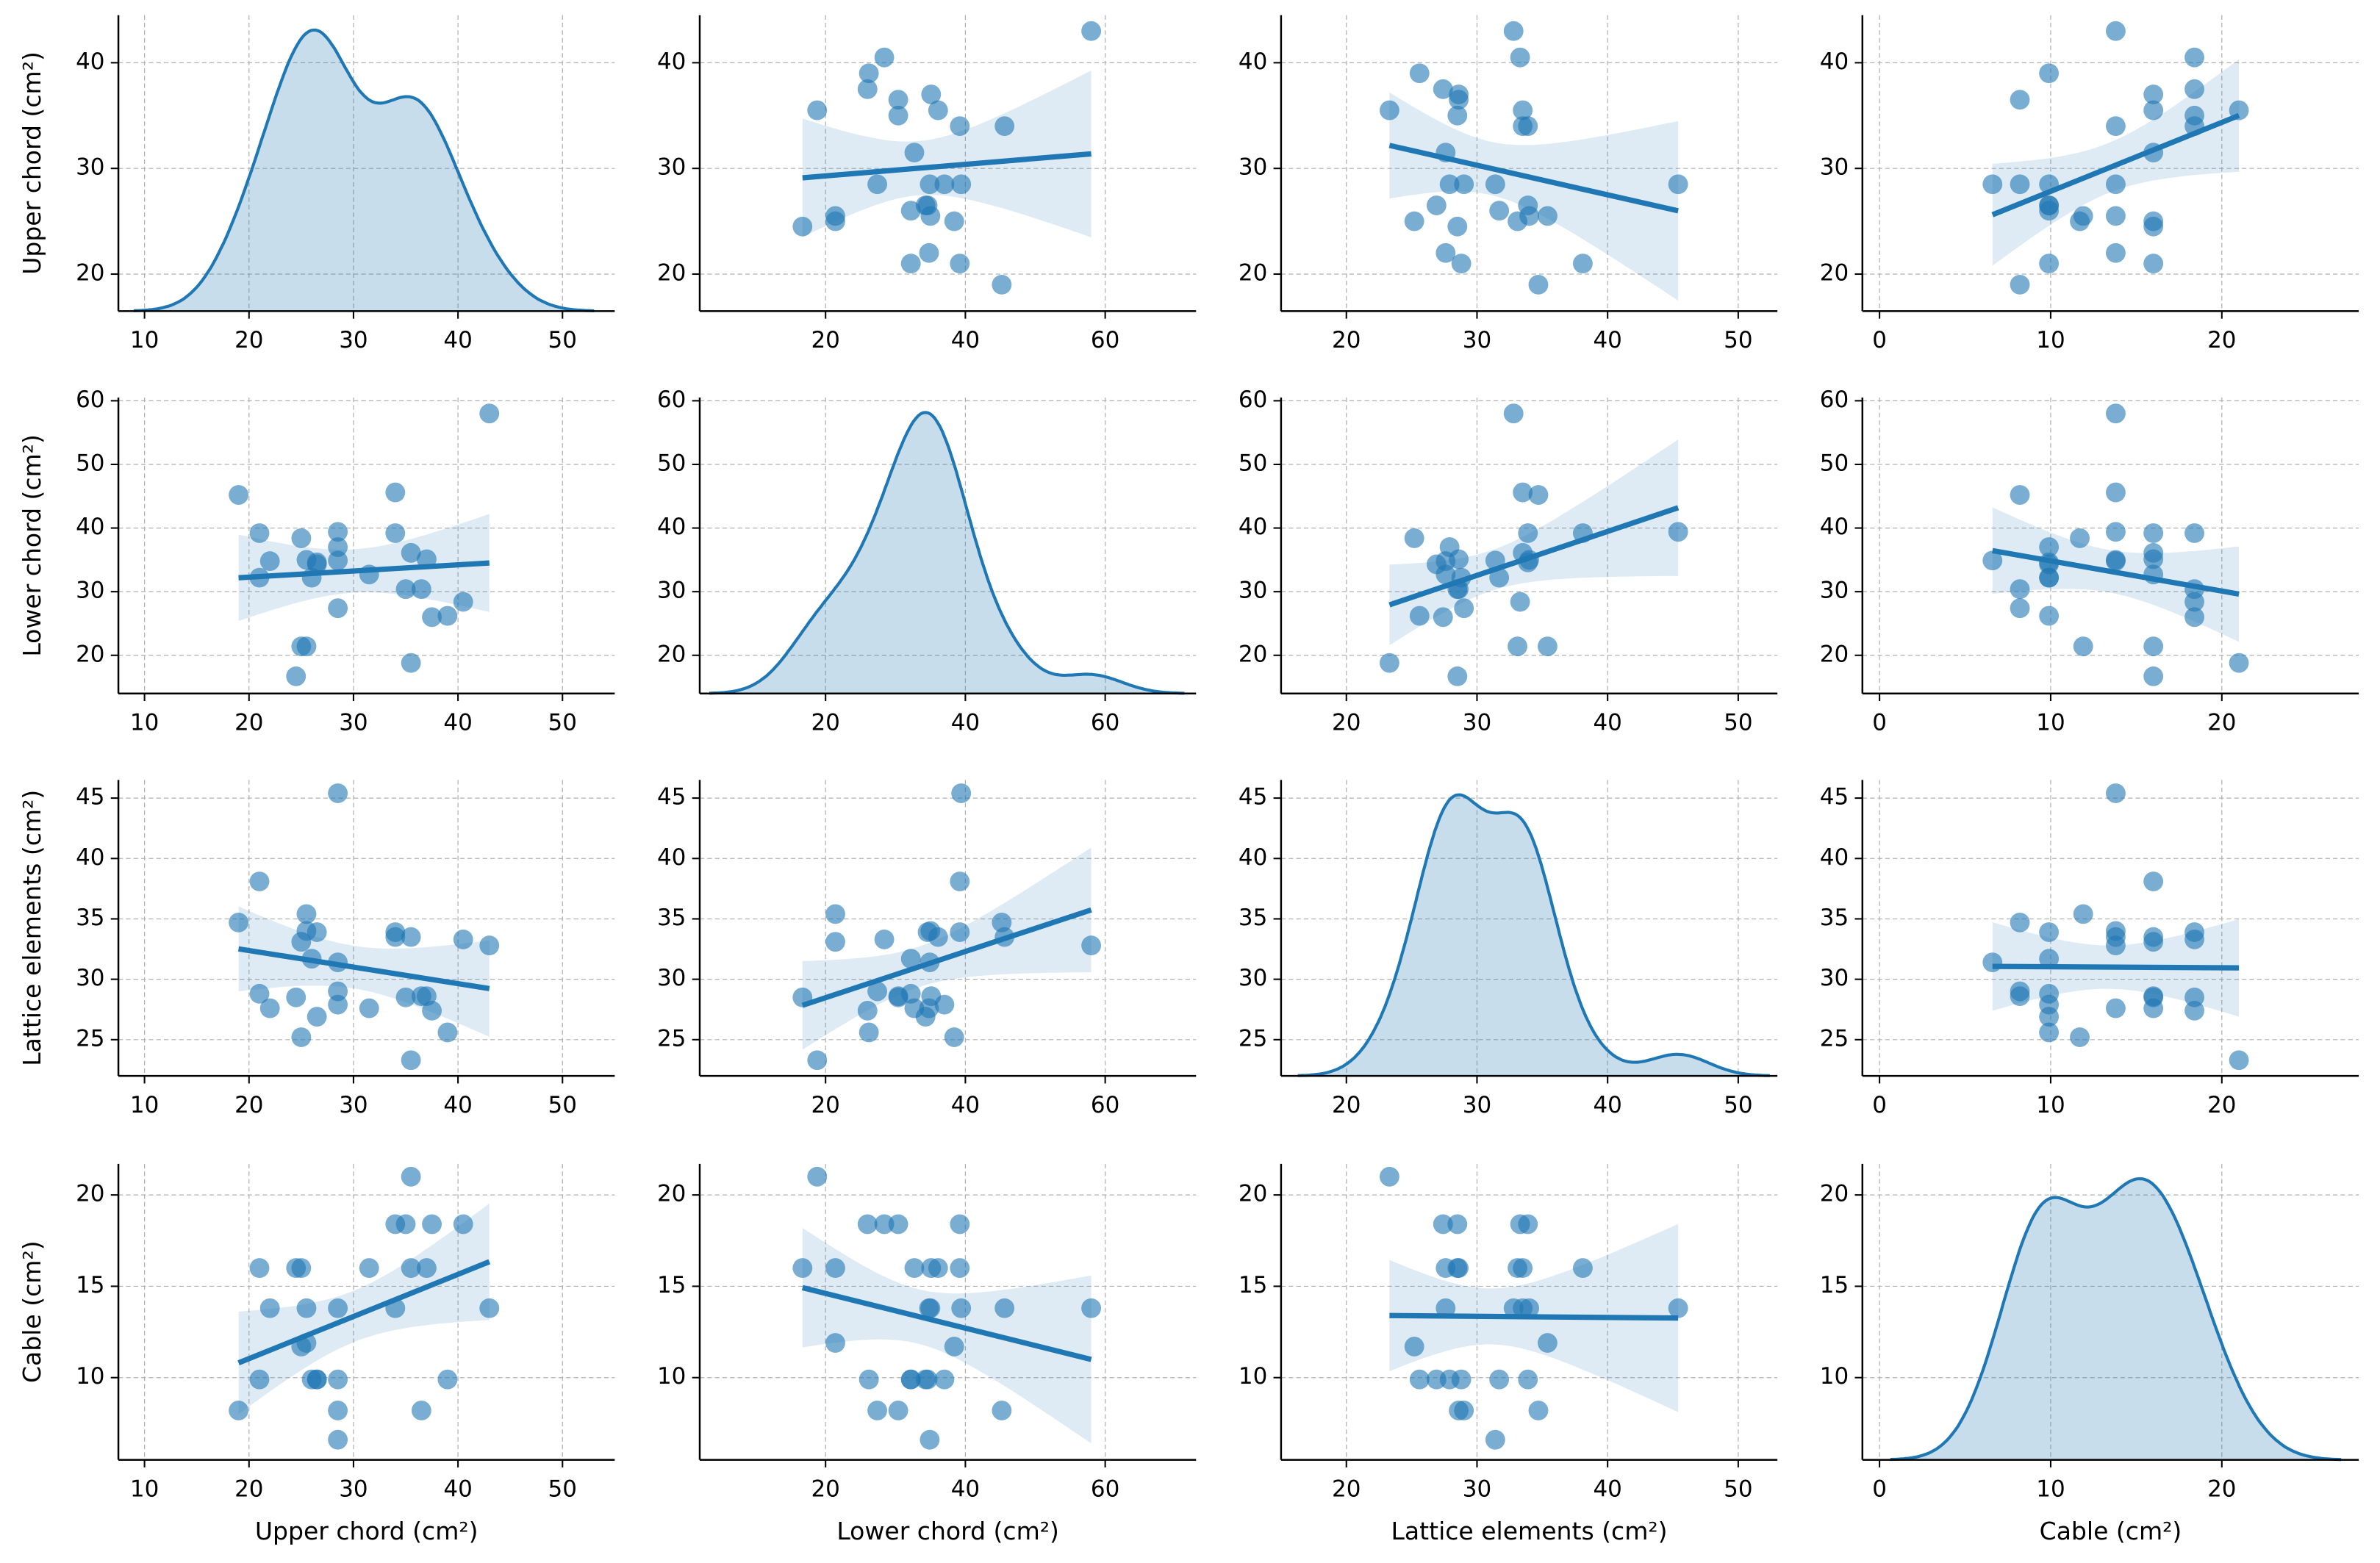  What do you see at coordinates (1253, 400) in the screenshot?
I see `y-tick-label: 60` at bounding box center [1253, 400].